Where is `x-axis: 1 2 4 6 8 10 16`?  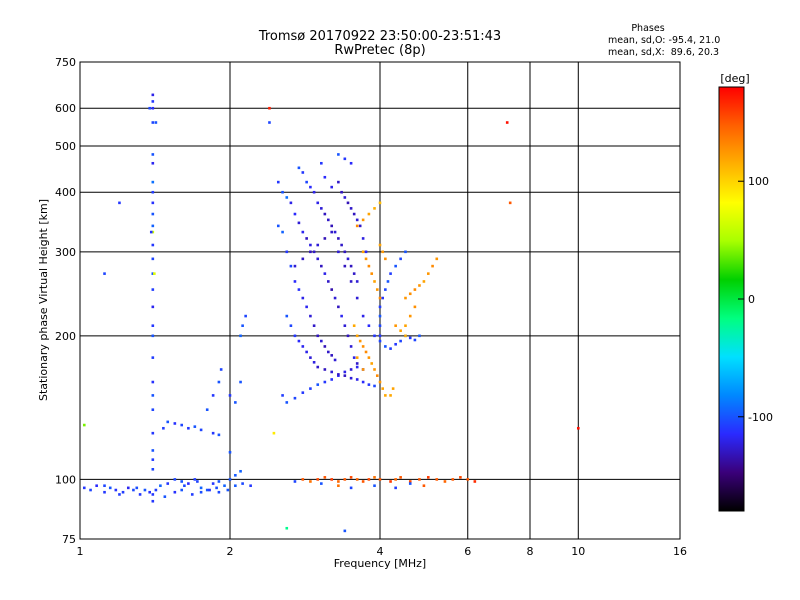 x-axis: 1 2 4 6 8 10 16 is located at coordinates (382, 551).